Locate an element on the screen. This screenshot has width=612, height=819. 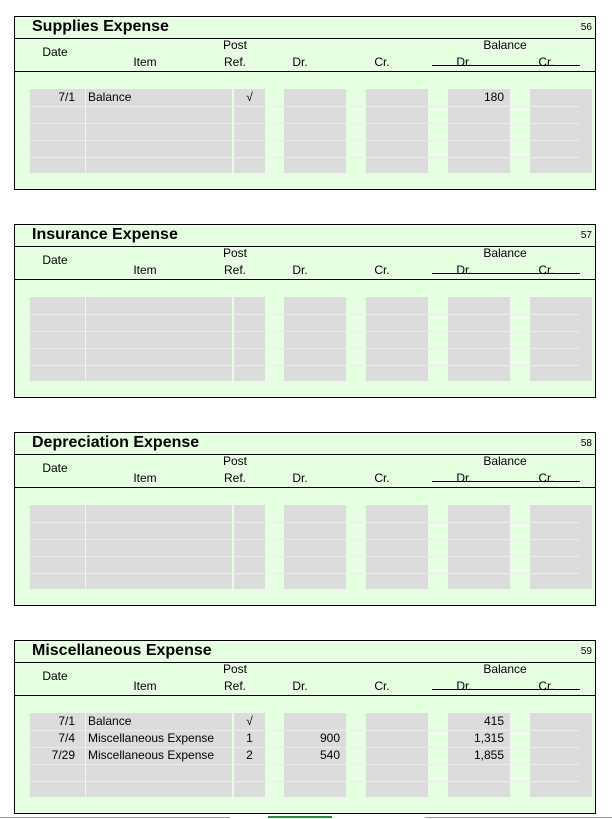
entry-bal-dr: 180 is located at coordinates (493, 97).